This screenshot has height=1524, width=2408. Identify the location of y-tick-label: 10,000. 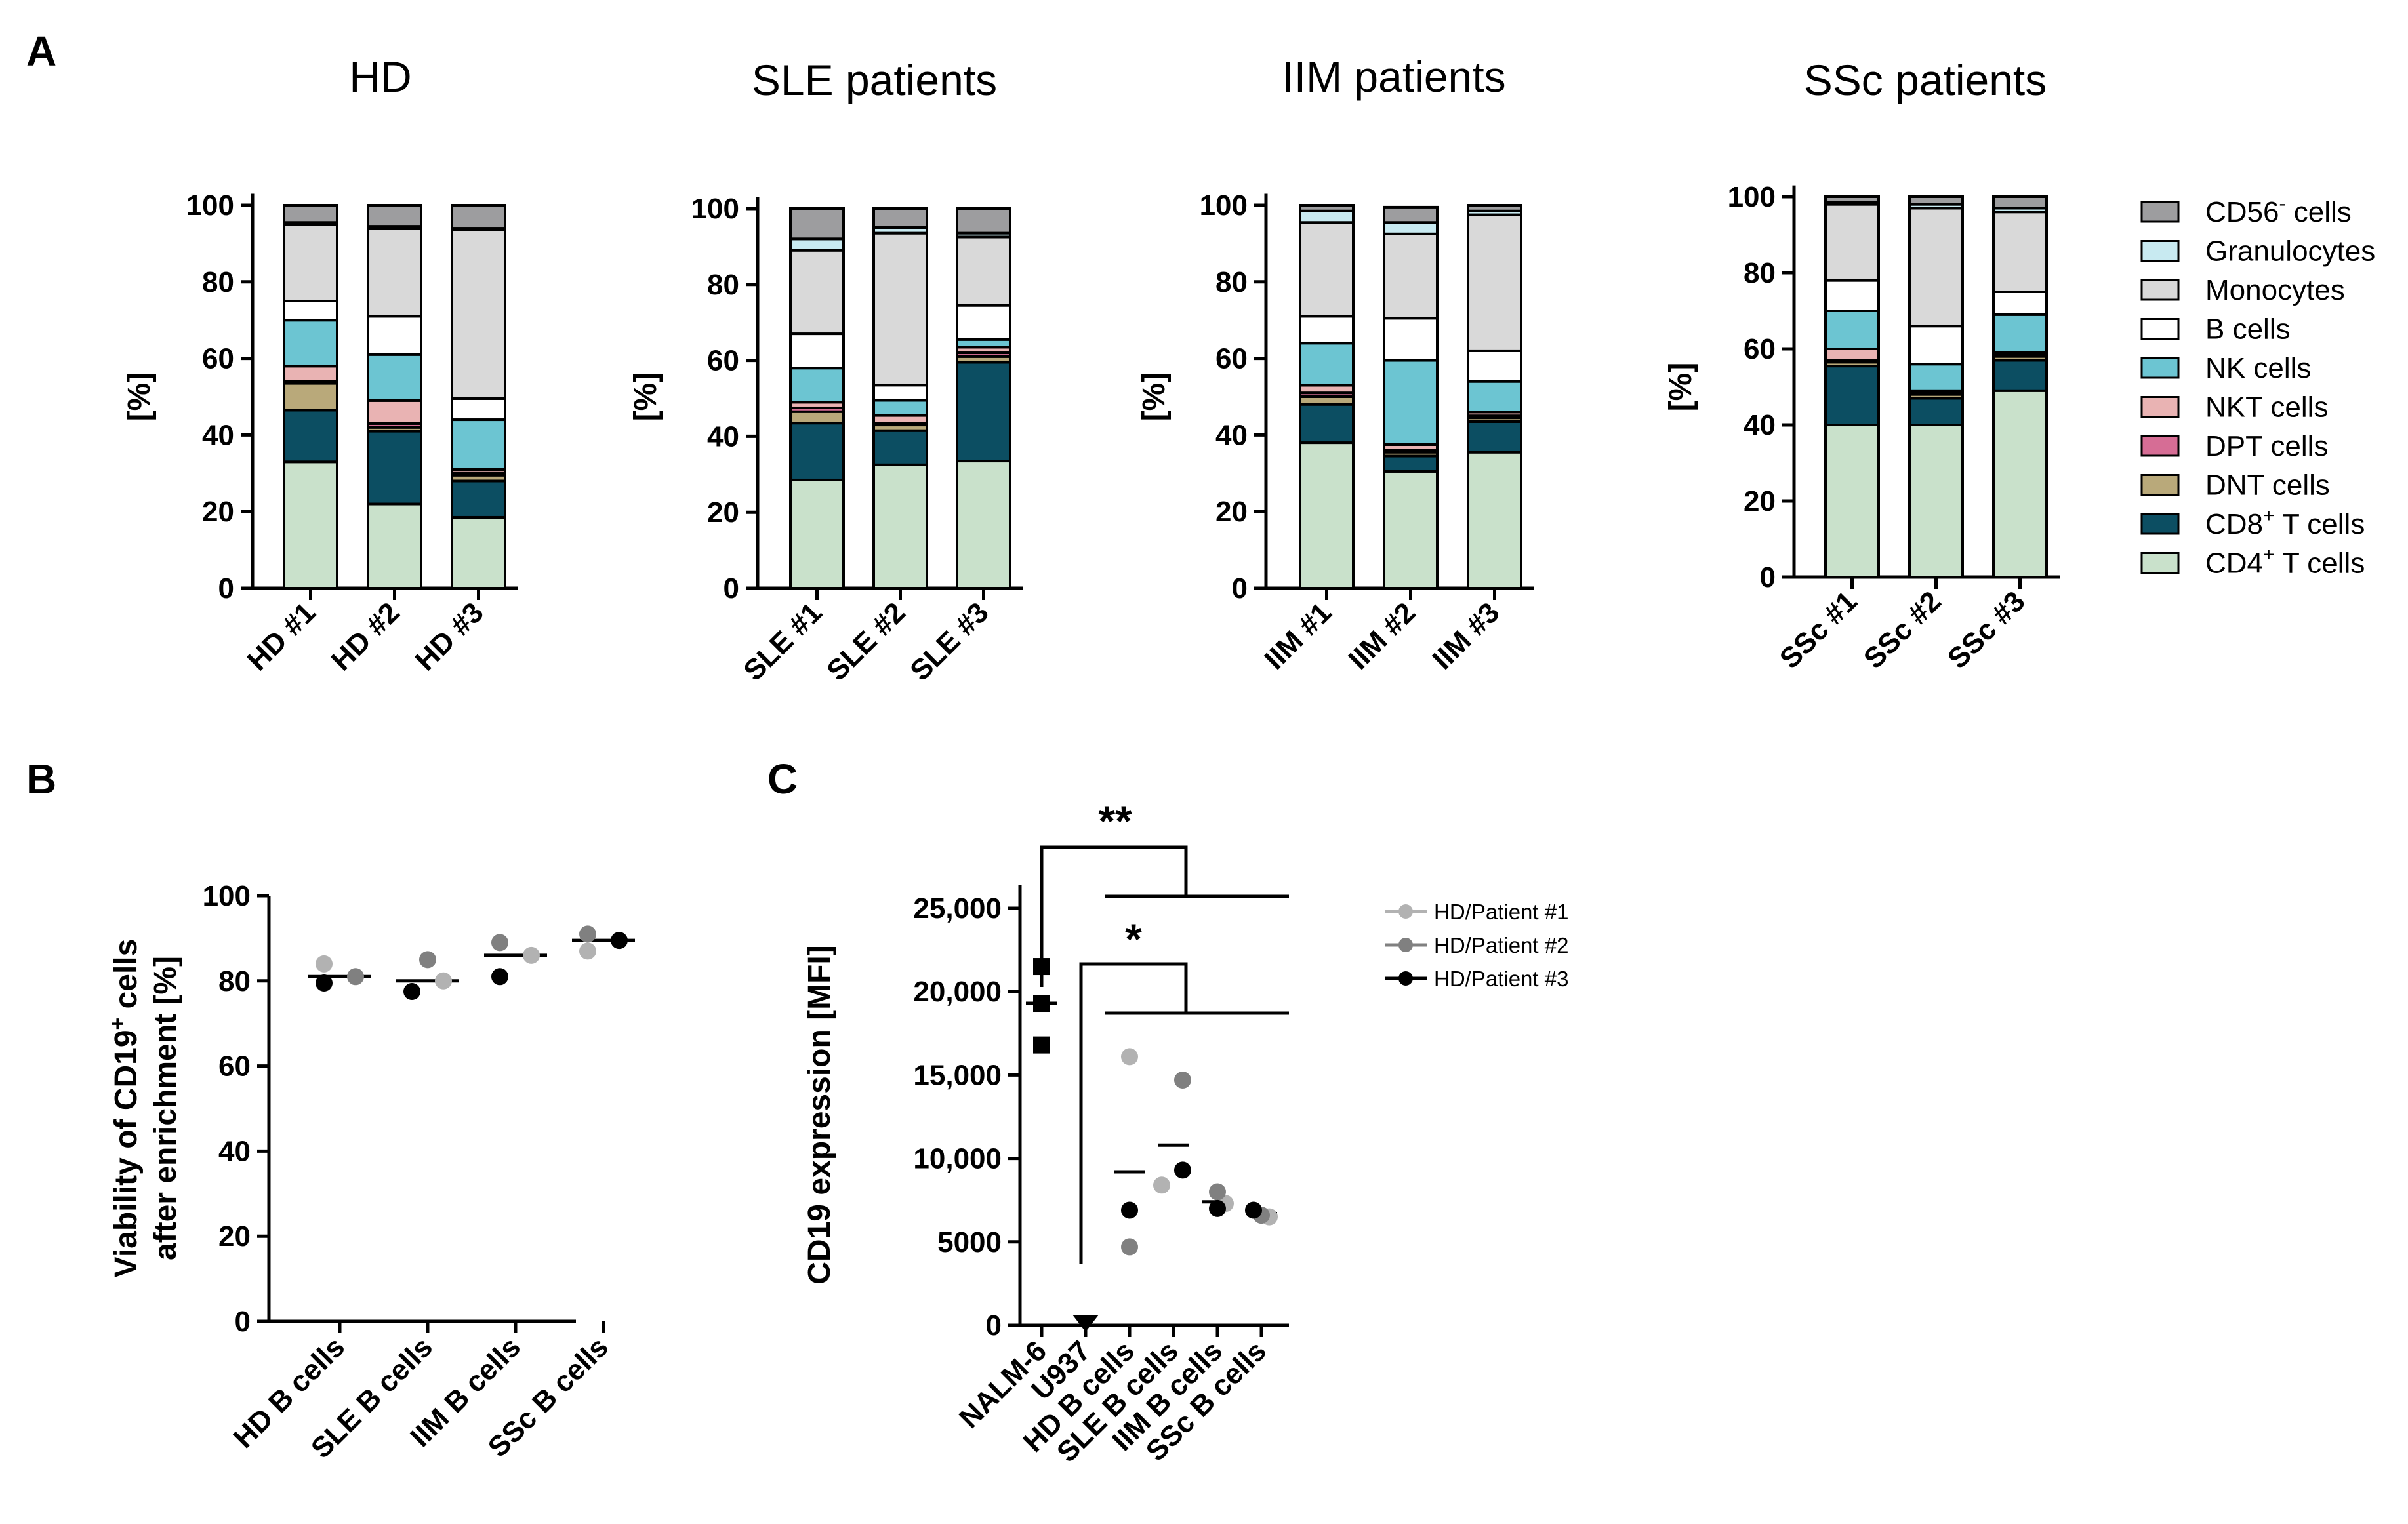
(957, 1159).